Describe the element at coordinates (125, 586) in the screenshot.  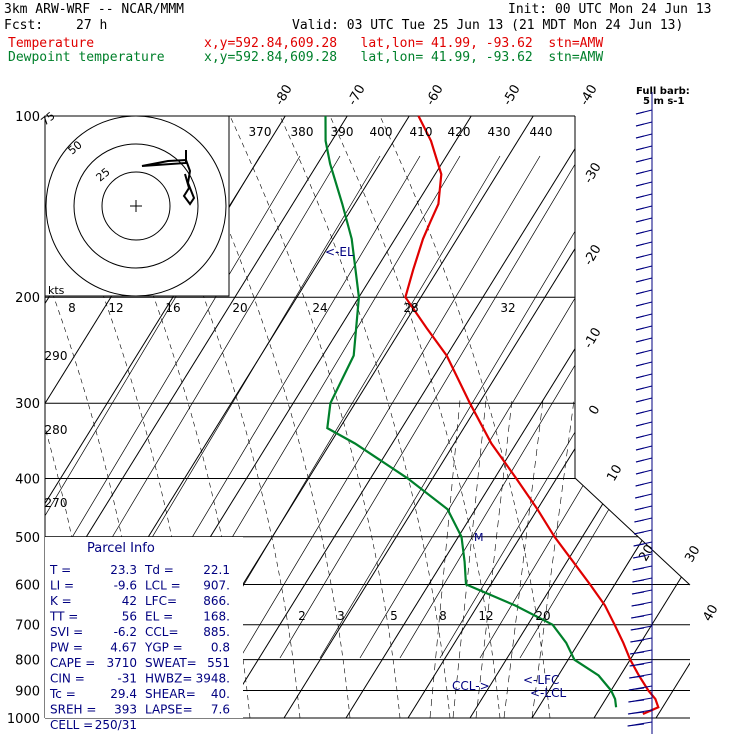
I see `parcel-field-value: -9.6` at that location.